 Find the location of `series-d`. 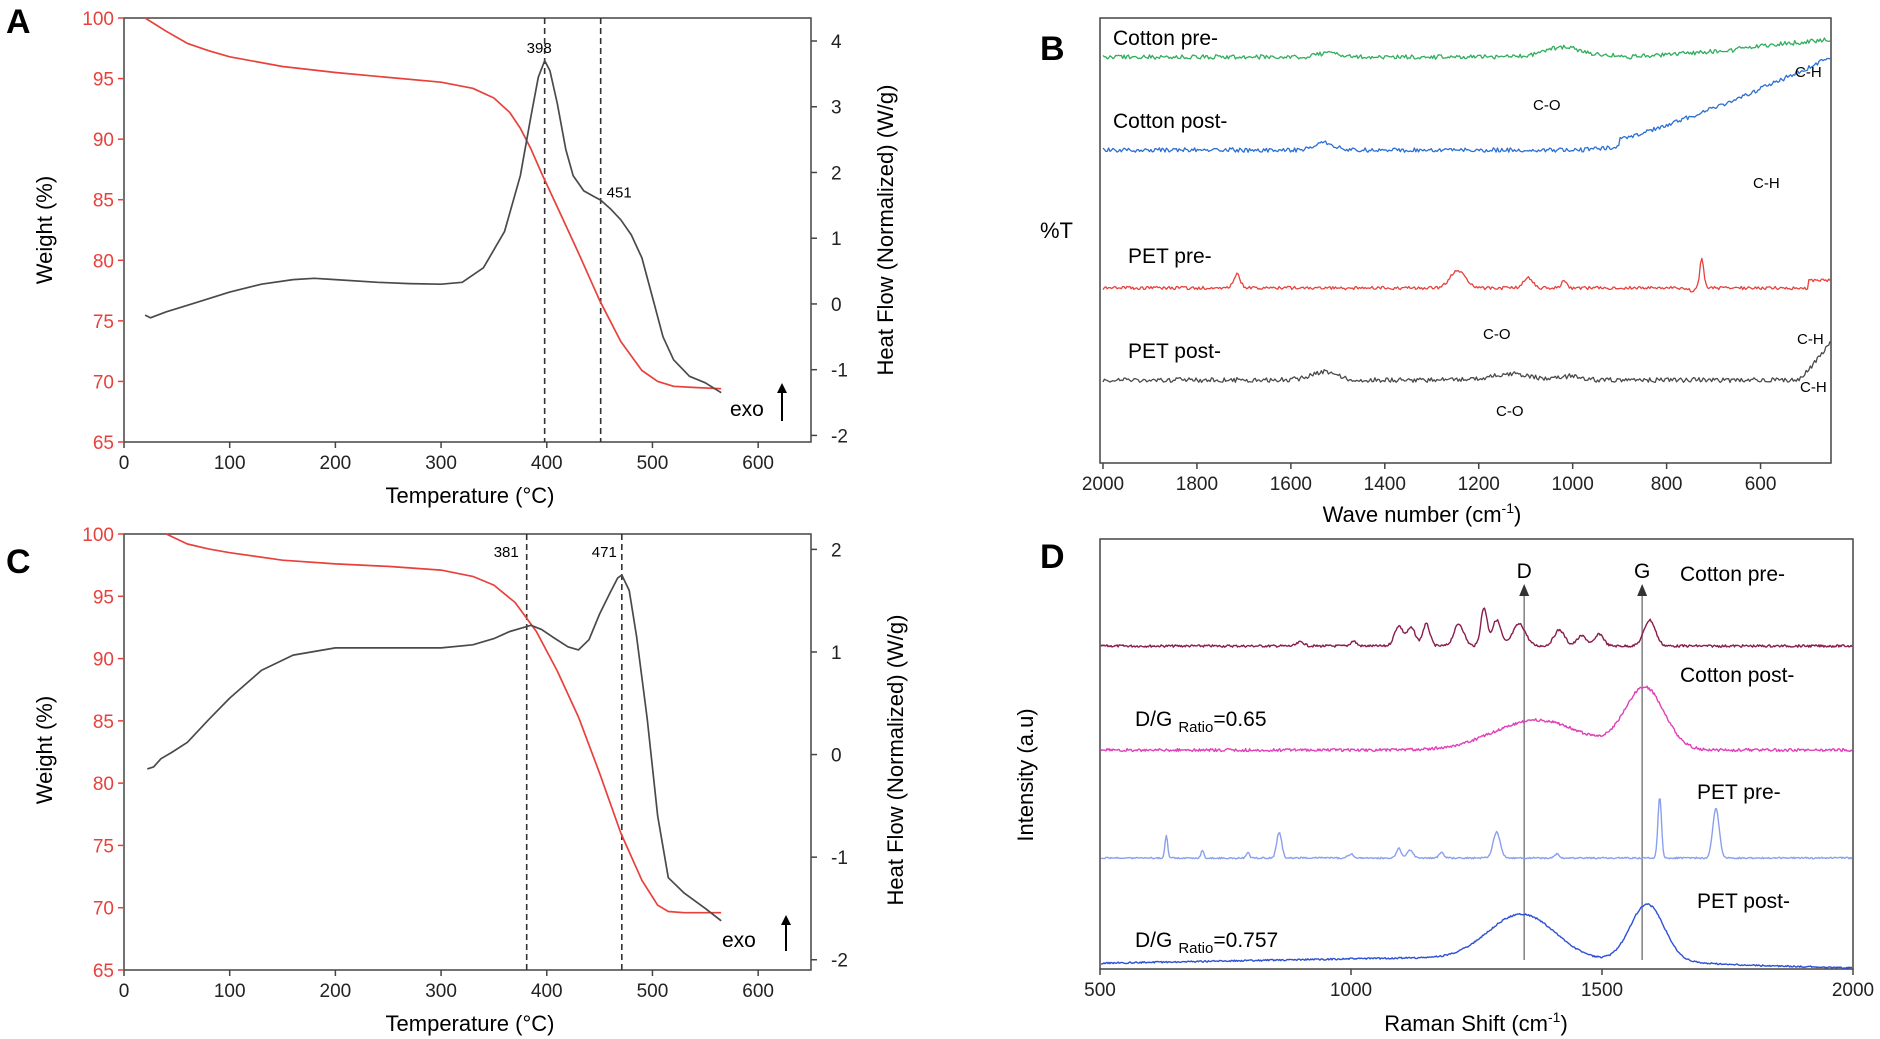

series-d is located at coordinates (1476, 788).